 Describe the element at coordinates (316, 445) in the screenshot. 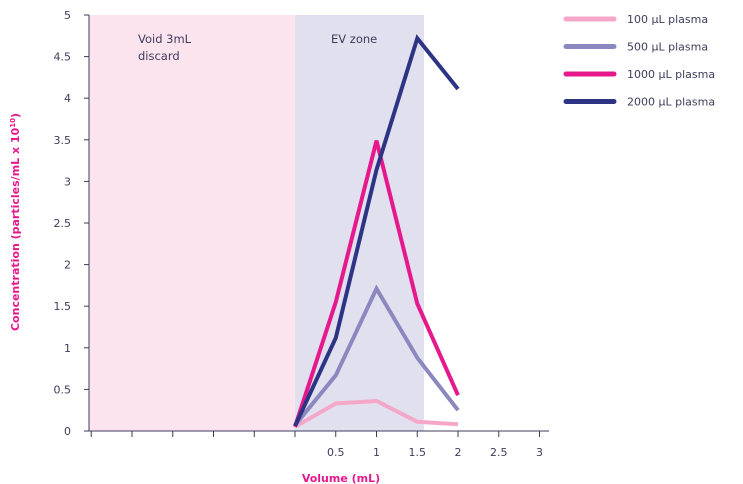

I see `x-axis-ticks: 0.5 1 1.5 2 2.5 3` at that location.